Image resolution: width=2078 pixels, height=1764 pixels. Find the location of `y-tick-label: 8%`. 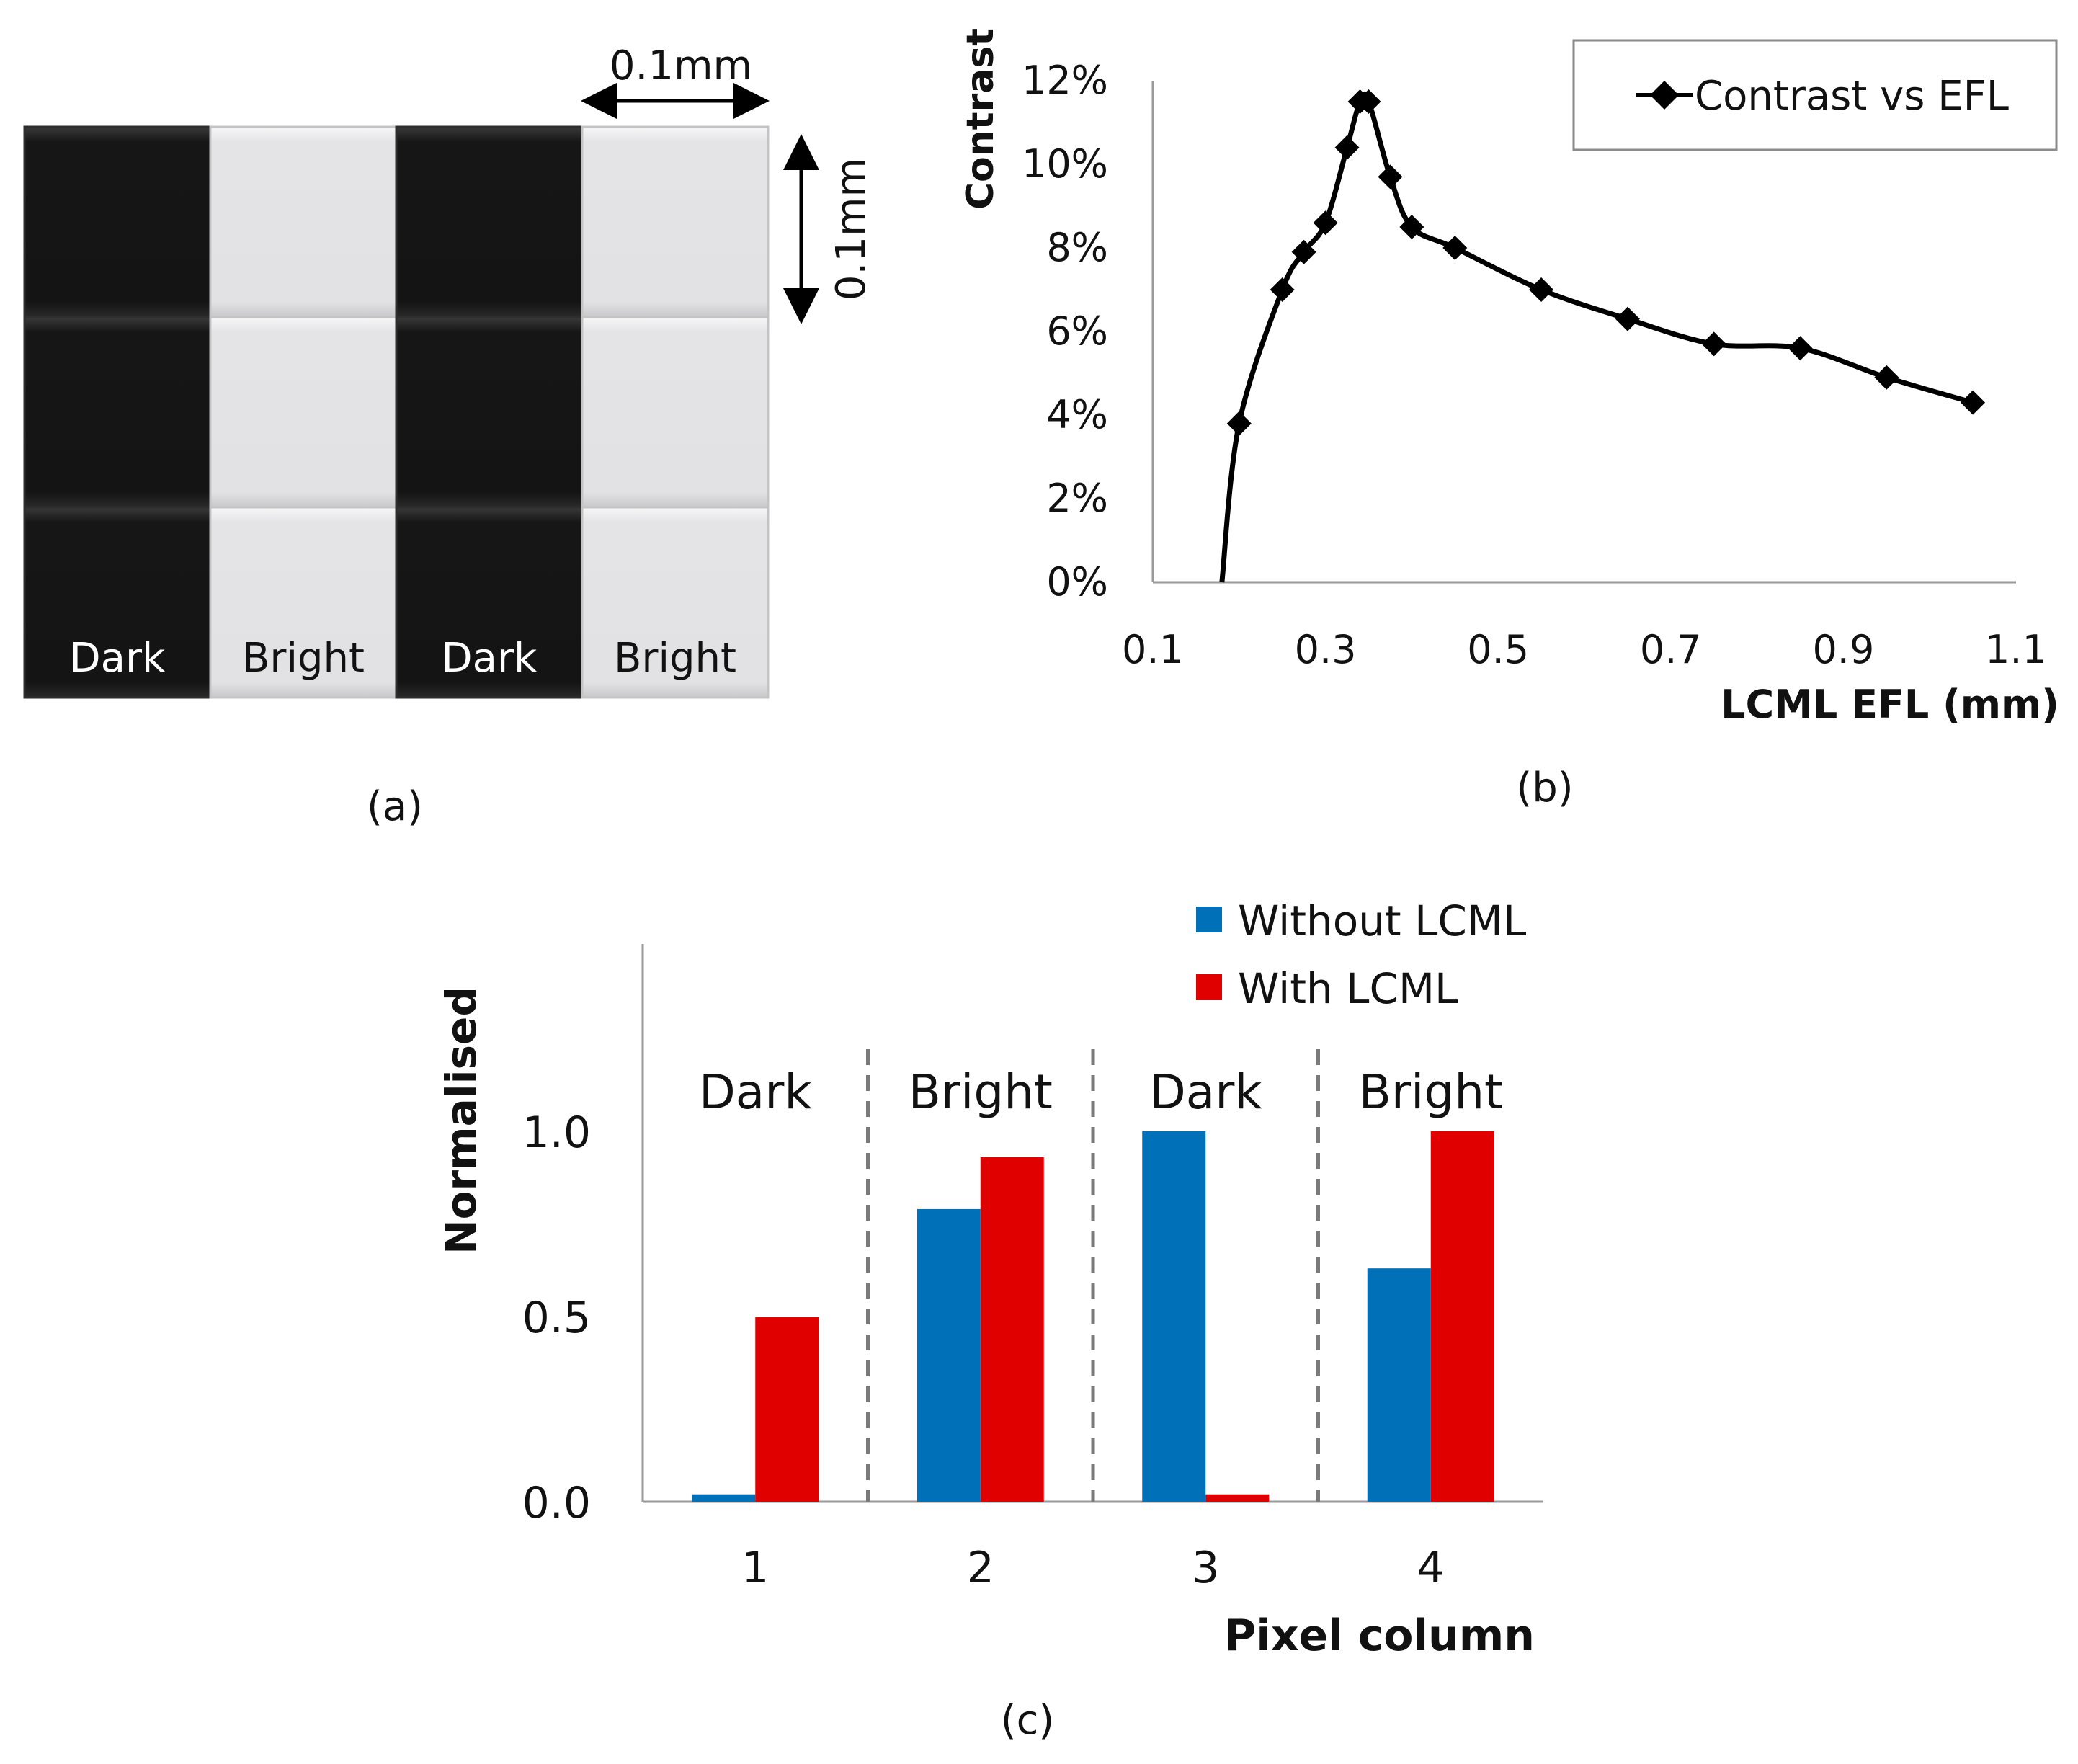

y-tick-label: 8% is located at coordinates (1077, 247).